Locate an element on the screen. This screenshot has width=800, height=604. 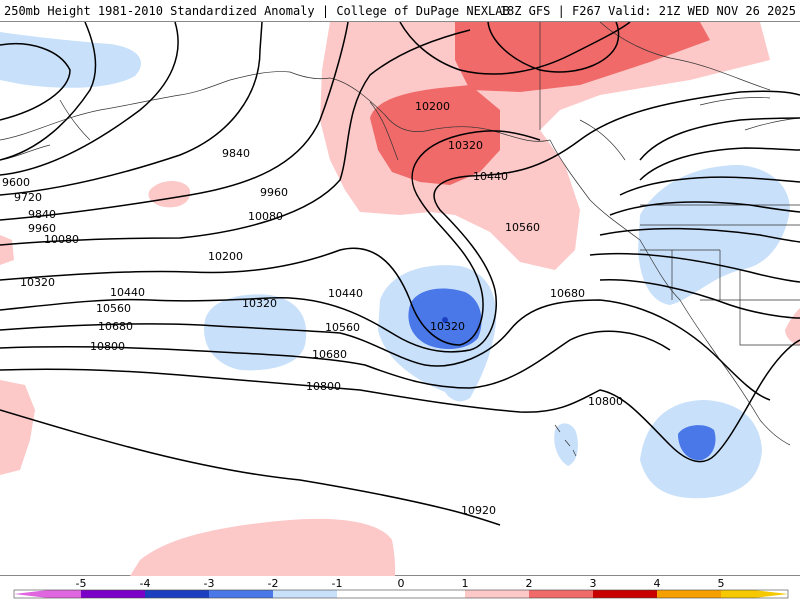
colorbar-legend: -5 -4 -3 -2 -1 0 1 2 3 4 5 is located at coordinates (400, 588).